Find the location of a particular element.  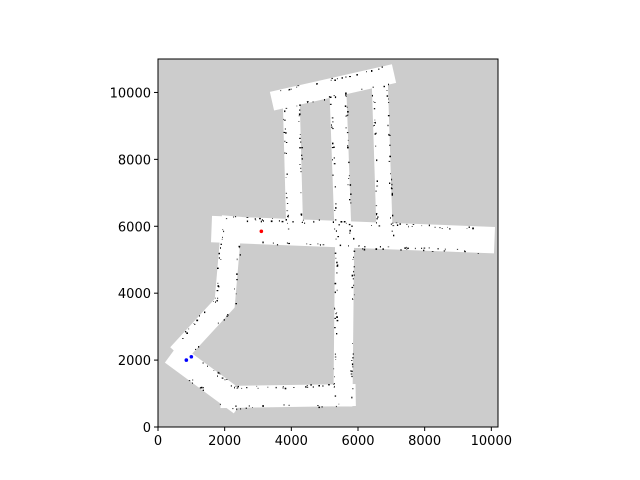

y-axis: 0 2000 4000 6000 8000 10000 is located at coordinates (134, 261).